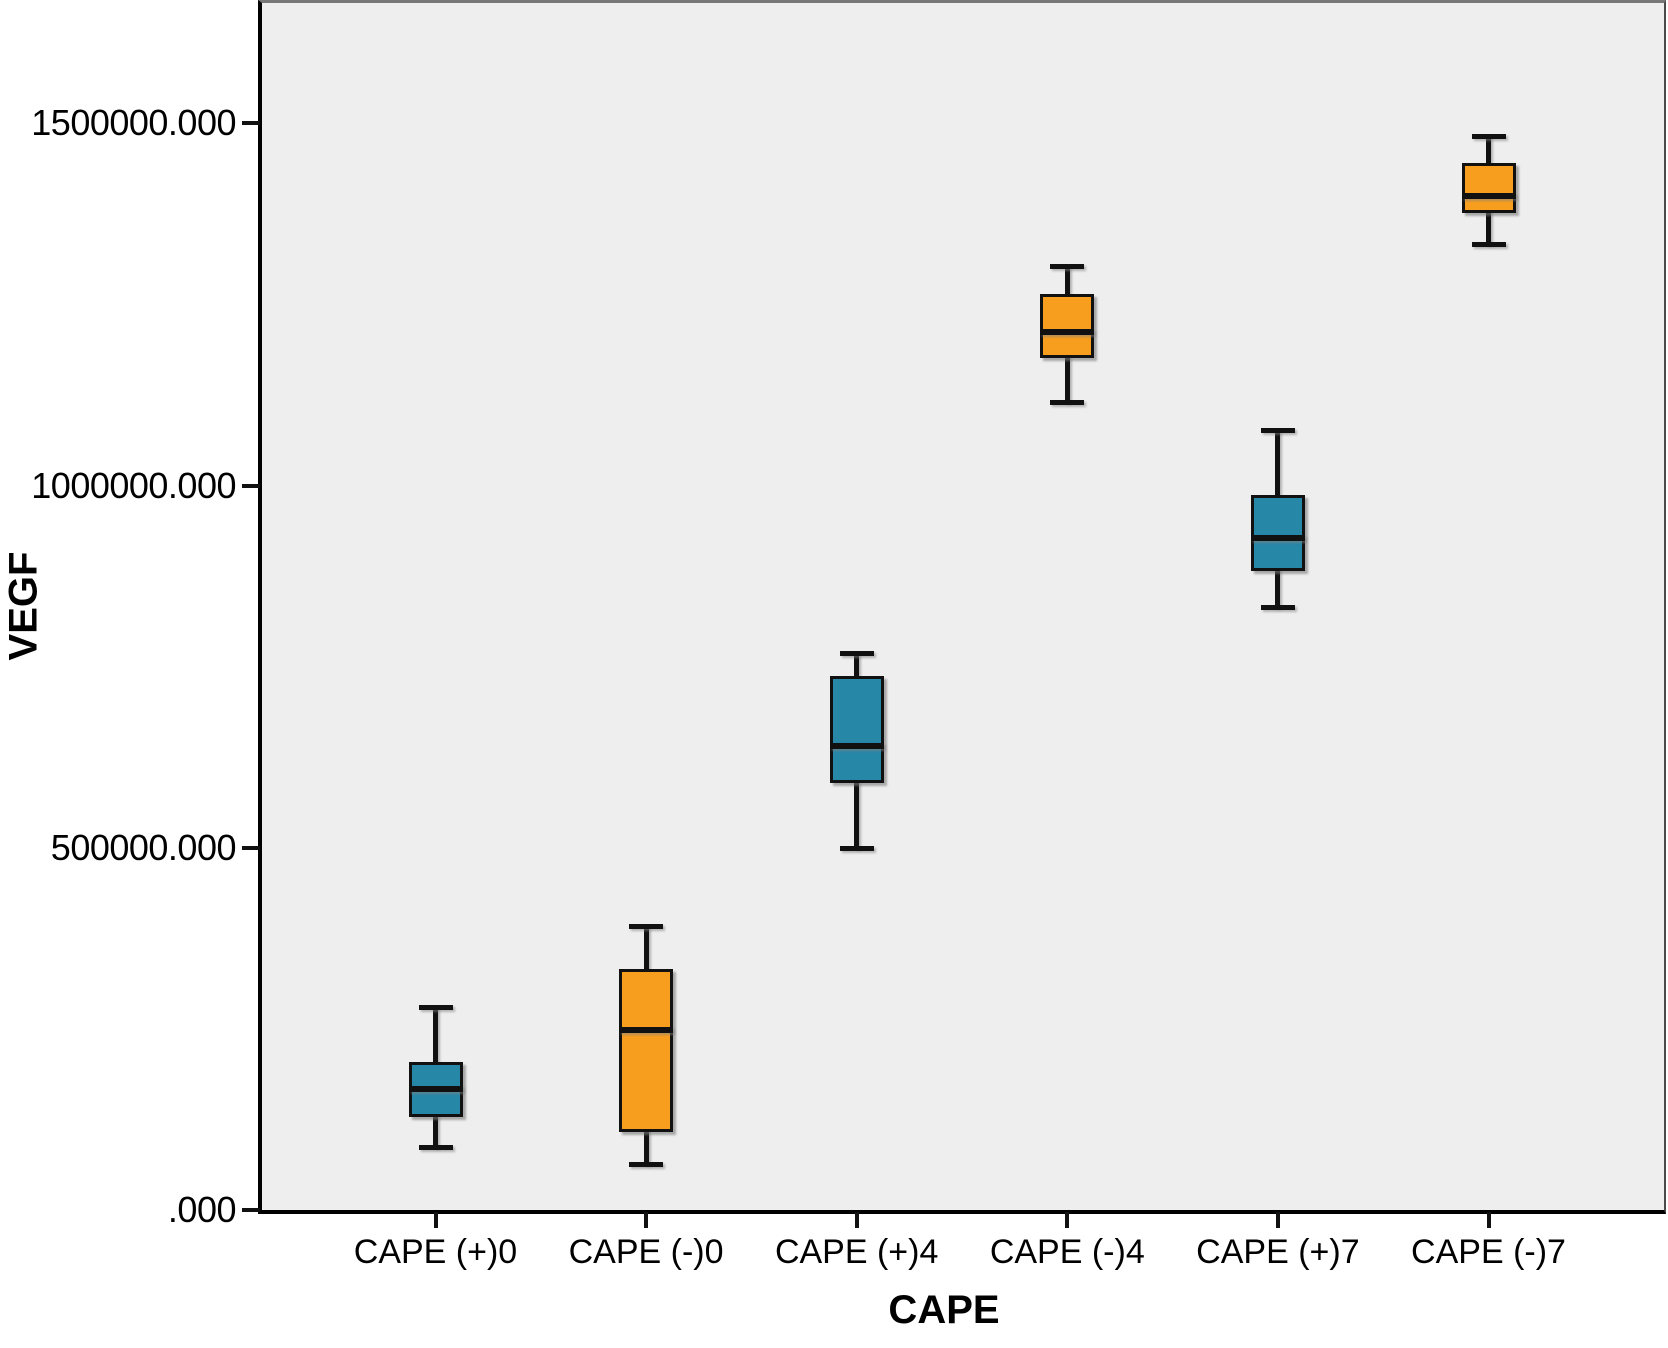 Image resolution: width=1668 pixels, height=1348 pixels. Describe the element at coordinates (856, 1252) in the screenshot. I see `x-tick-label: CAPE (+)4` at that location.